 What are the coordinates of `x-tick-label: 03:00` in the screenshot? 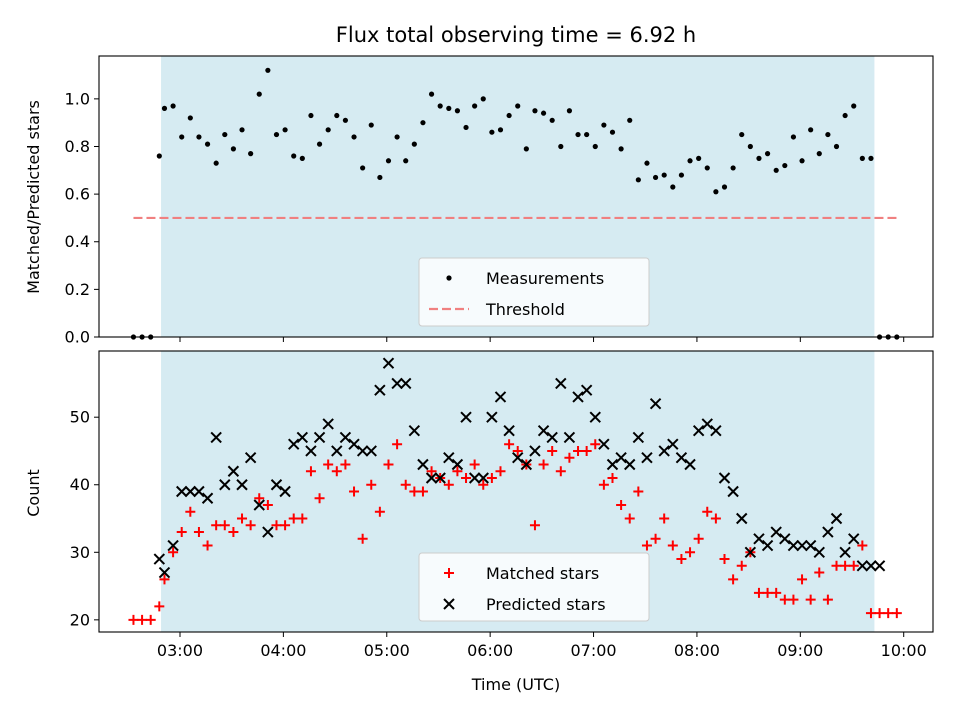 It's located at (180, 650).